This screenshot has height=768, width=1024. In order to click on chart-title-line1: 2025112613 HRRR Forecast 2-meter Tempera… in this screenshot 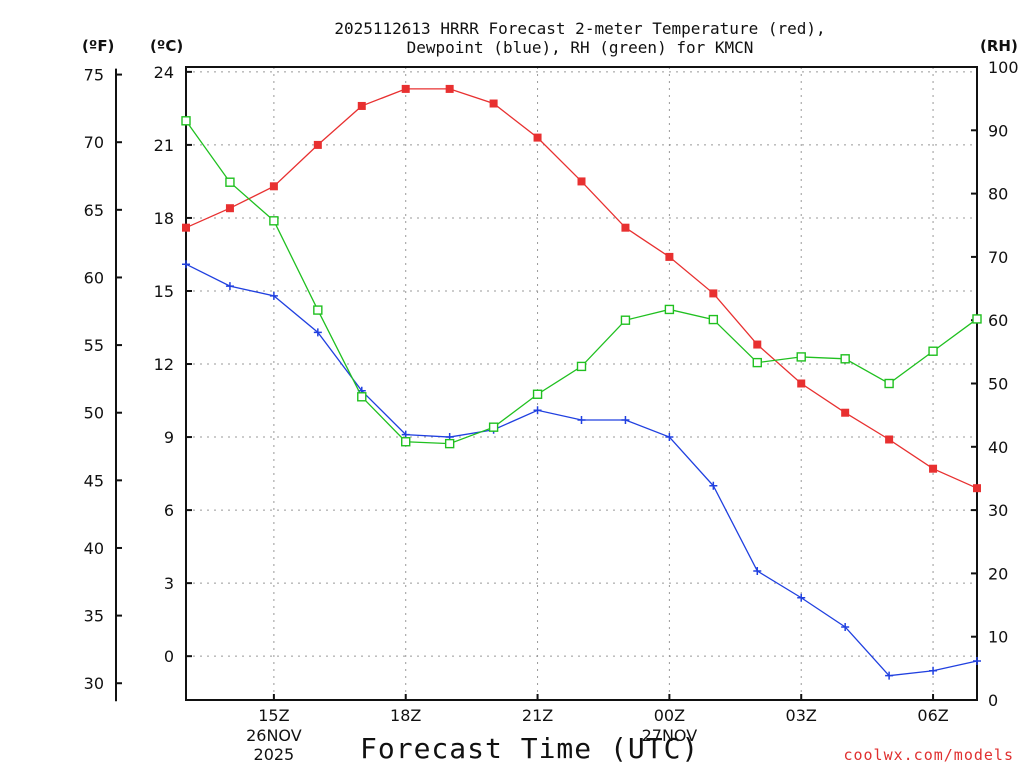, I will do `click(580, 28)`.